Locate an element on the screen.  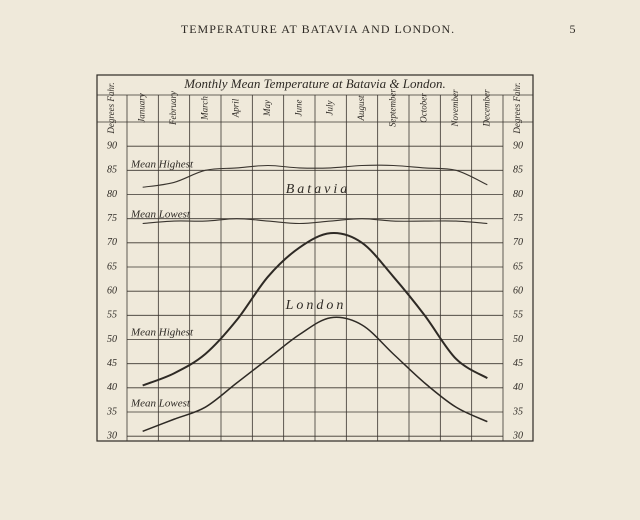
annotation: London is located at coordinates (316, 305).